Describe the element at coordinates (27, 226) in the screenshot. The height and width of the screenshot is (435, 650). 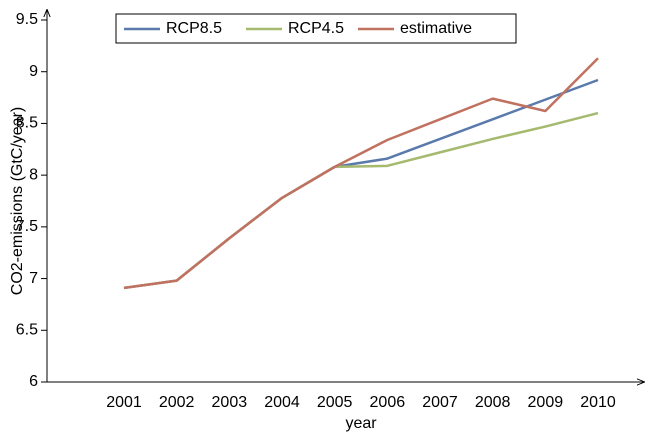
I see `y-tick-label: 7.5` at that location.